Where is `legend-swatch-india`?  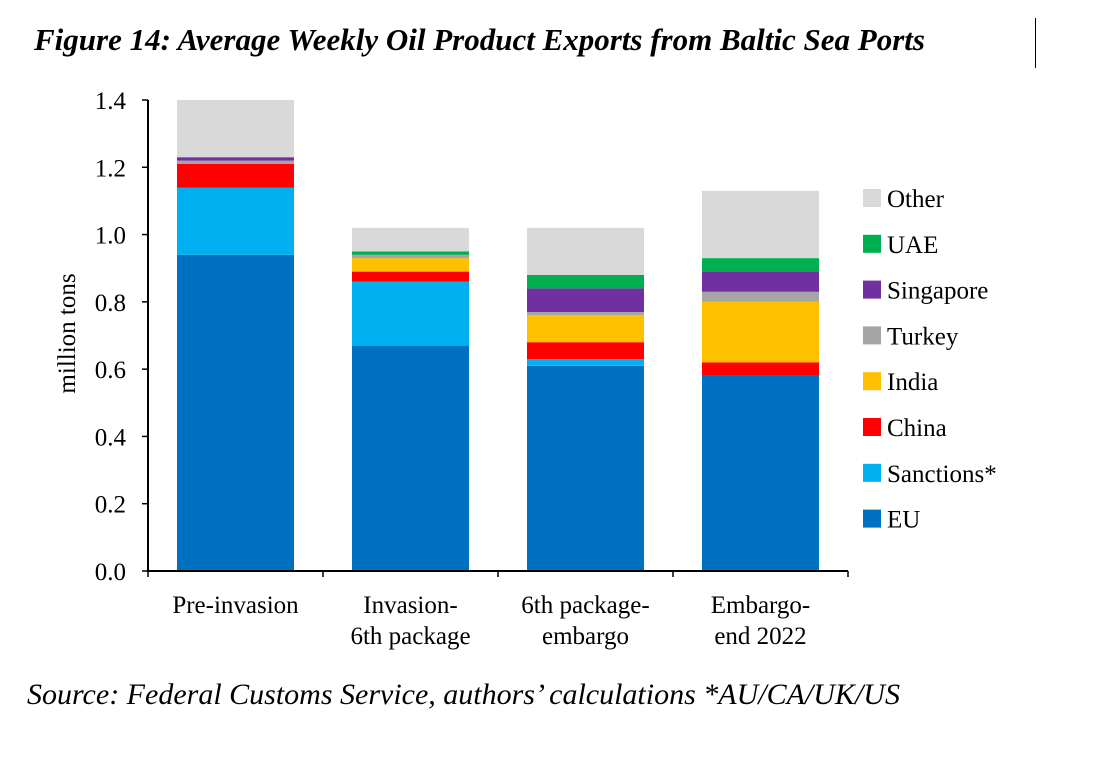
legend-swatch-india is located at coordinates (872, 381).